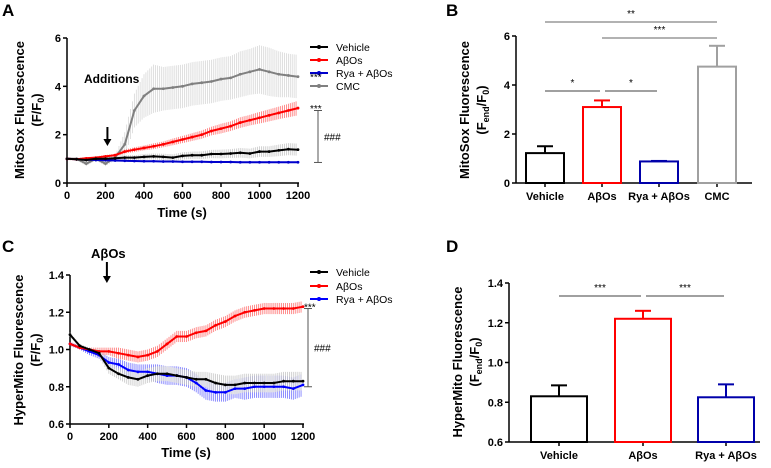 The image size is (771, 468). What do you see at coordinates (67, 196) in the screenshot?
I see `panel-a-x-tick-label: 0` at bounding box center [67, 196].